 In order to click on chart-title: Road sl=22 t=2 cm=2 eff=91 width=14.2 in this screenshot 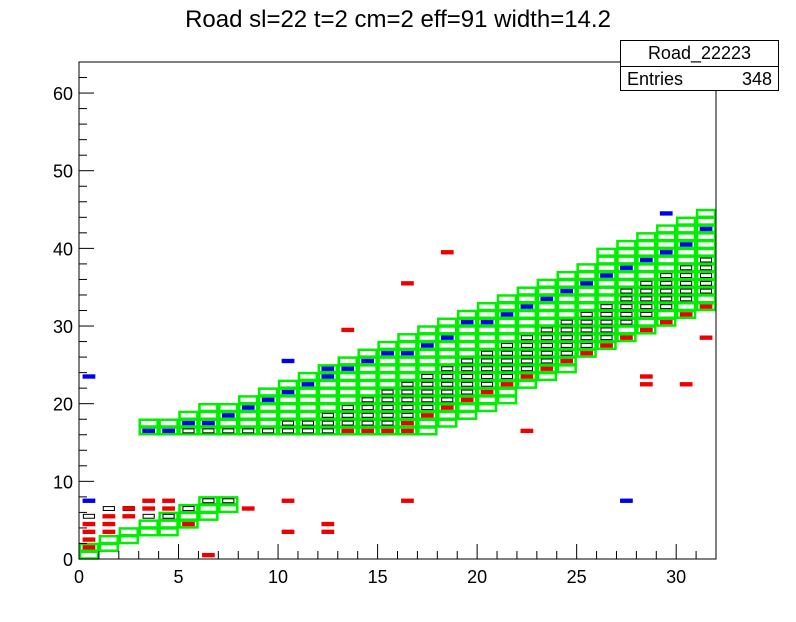, I will do `click(398, 19)`.